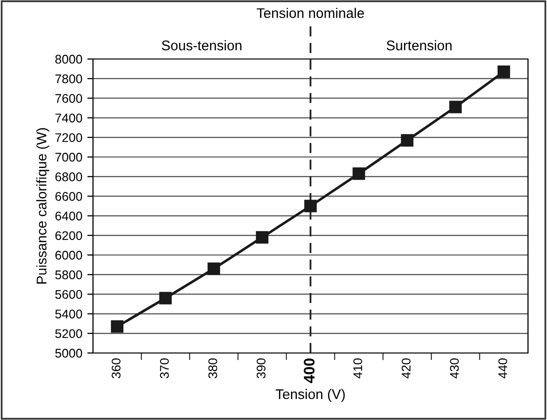 This screenshot has height=420, width=547. What do you see at coordinates (68, 333) in the screenshot?
I see `y-tick-label: 5200` at bounding box center [68, 333].